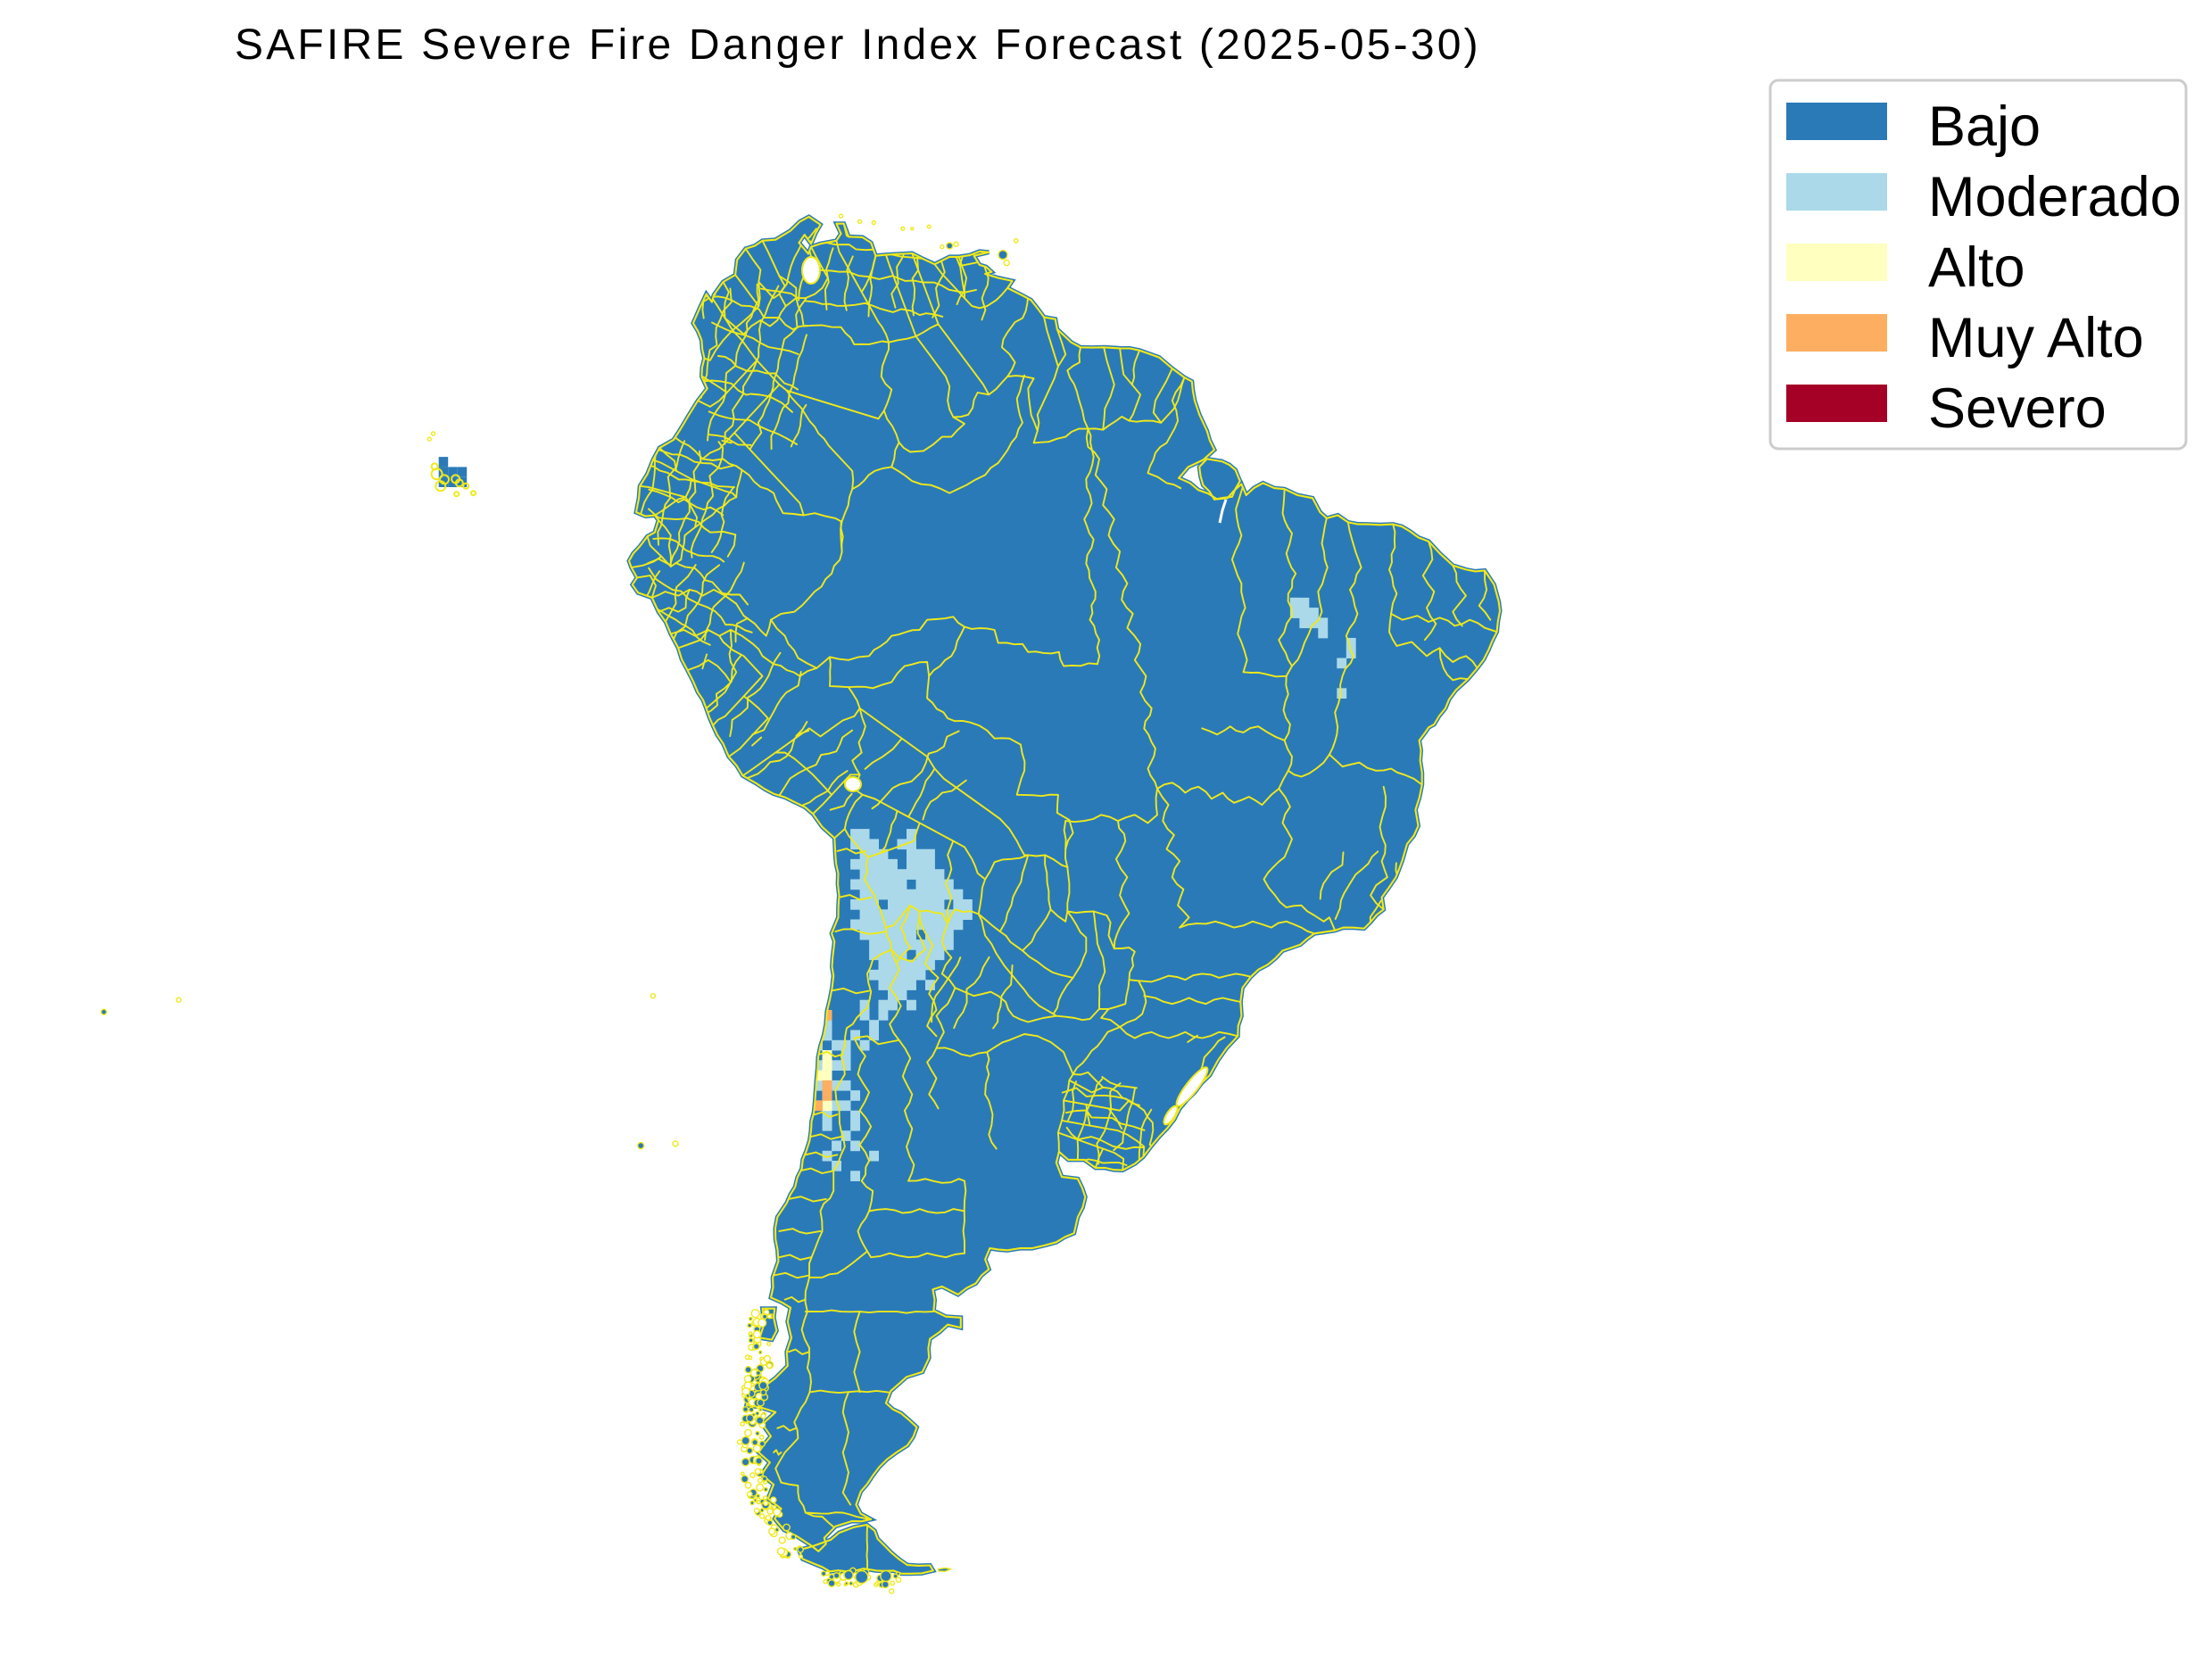 The image size is (2211, 1680). Describe the element at coordinates (2055, 197) in the screenshot. I see `svg-text: Moderado` at that location.